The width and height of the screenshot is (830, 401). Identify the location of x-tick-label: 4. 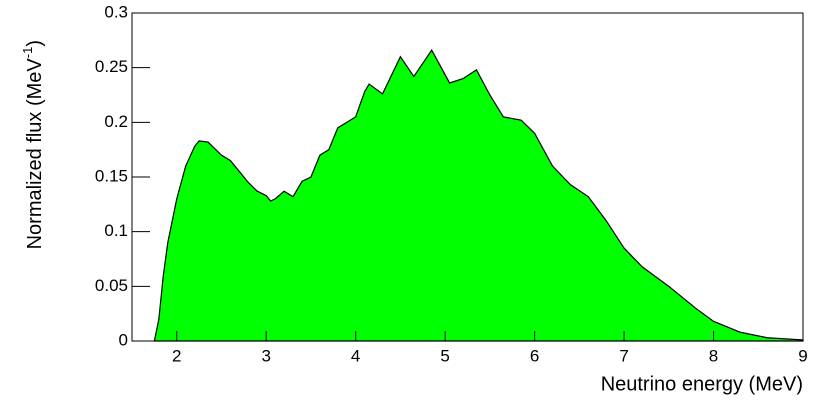
(355, 355).